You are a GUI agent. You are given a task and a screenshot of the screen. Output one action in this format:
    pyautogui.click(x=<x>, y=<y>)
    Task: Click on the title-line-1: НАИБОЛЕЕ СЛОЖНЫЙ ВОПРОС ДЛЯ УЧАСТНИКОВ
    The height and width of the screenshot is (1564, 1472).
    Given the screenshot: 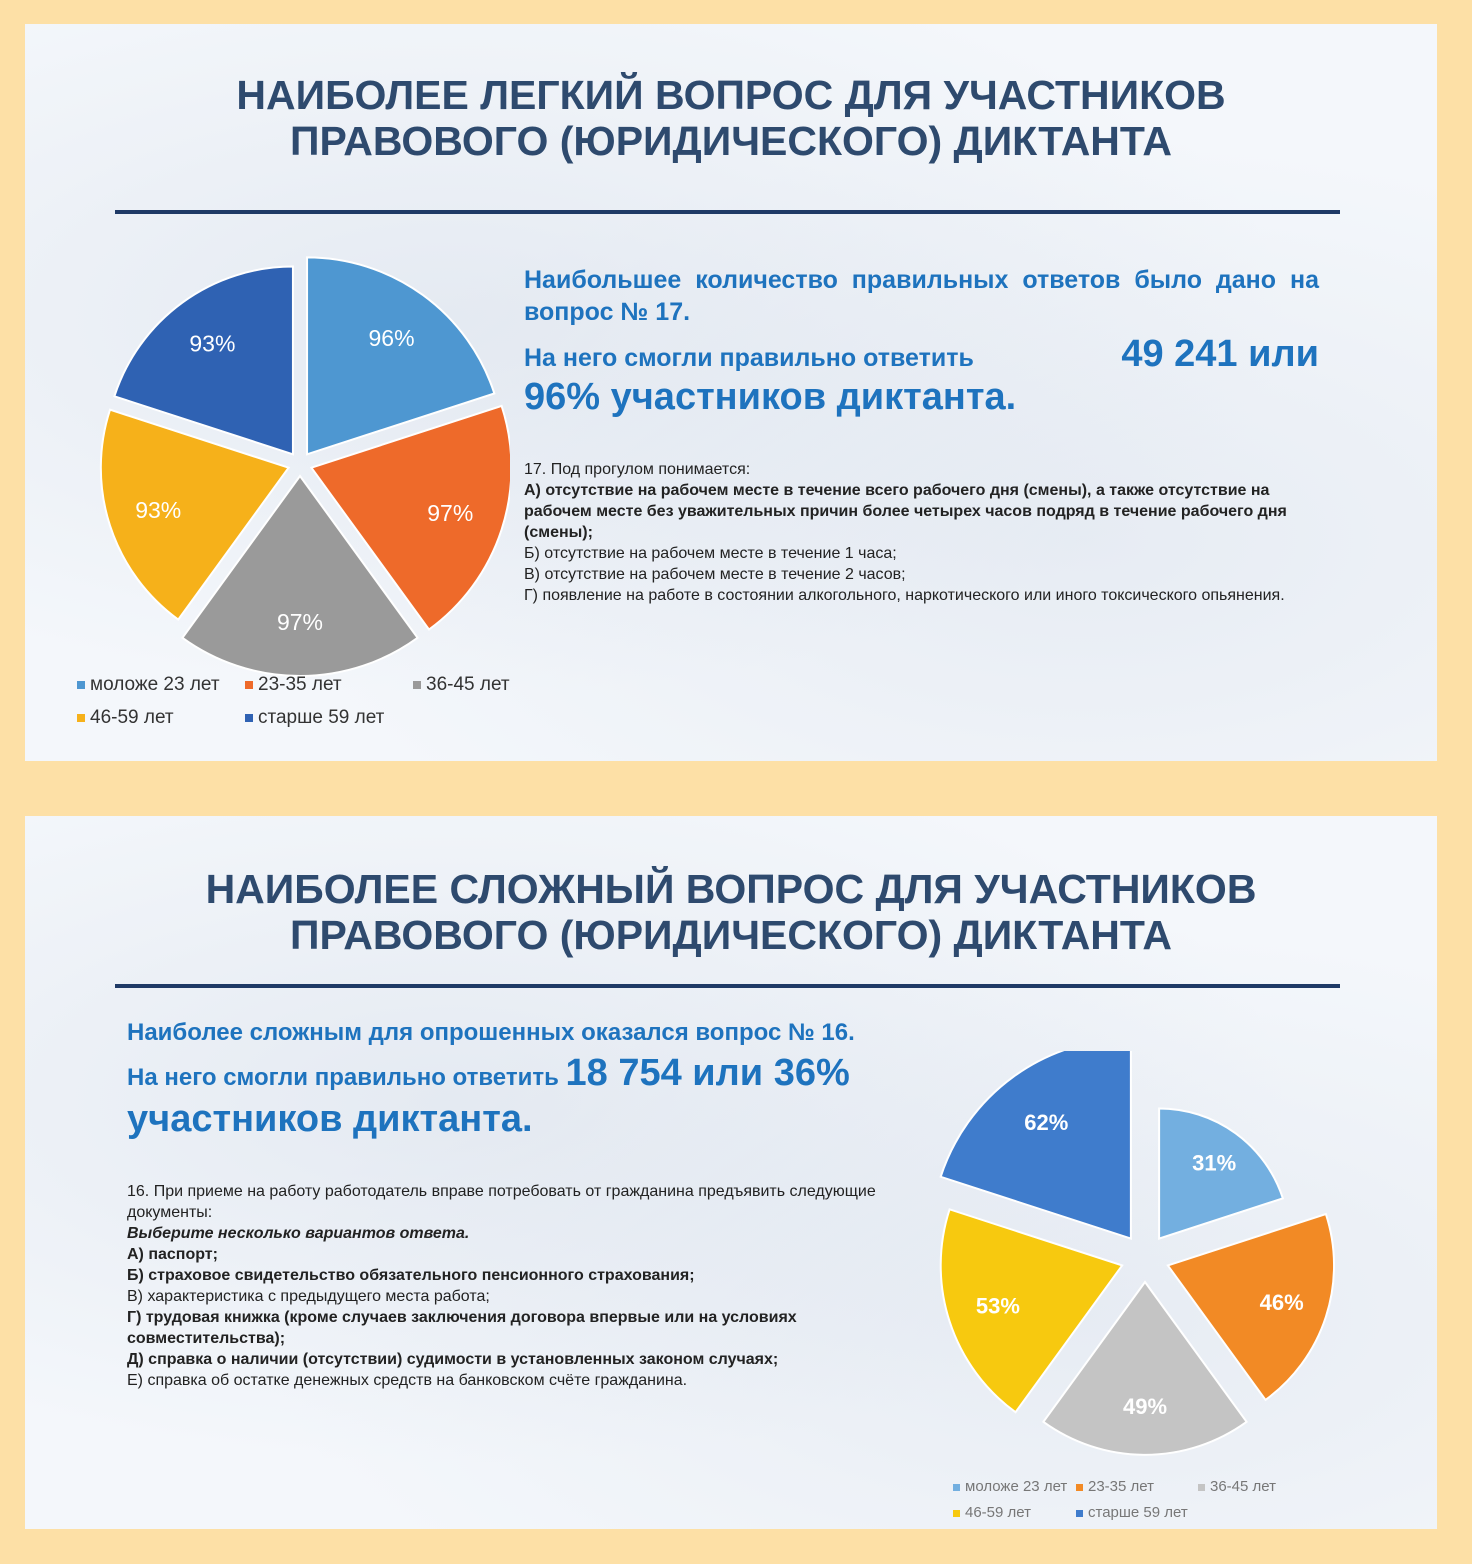 What is the action you would take?
    pyautogui.click(x=731, y=889)
    